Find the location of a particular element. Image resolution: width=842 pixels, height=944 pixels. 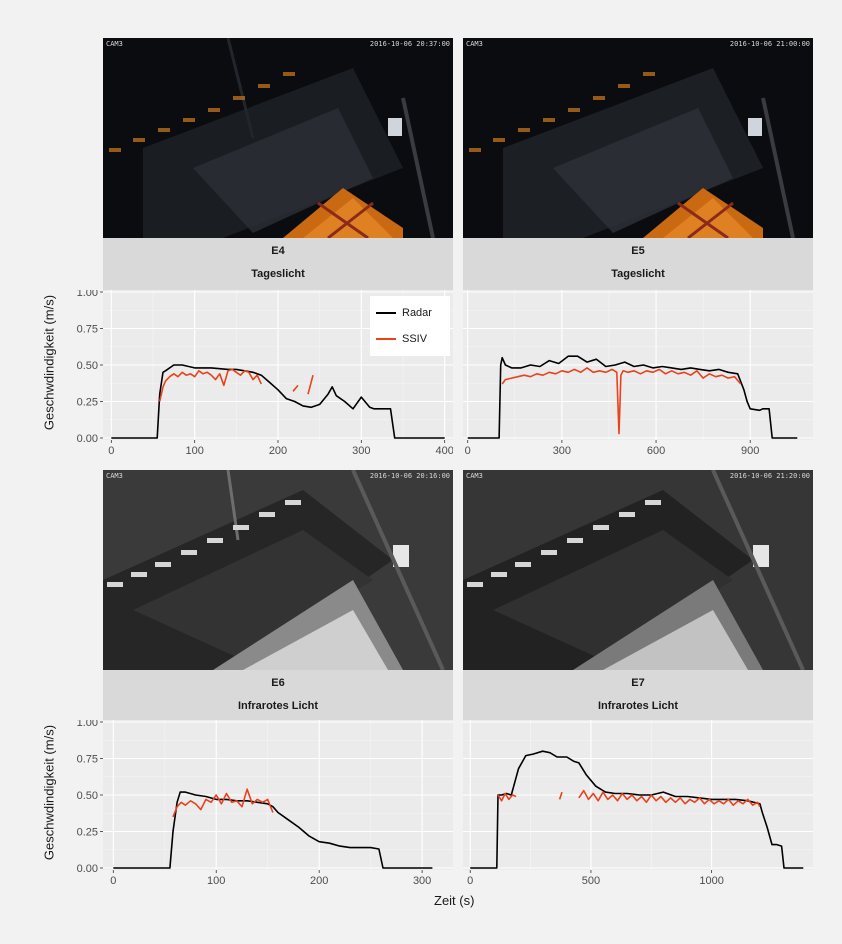

camera-scene-e6 is located at coordinates (278, 570).